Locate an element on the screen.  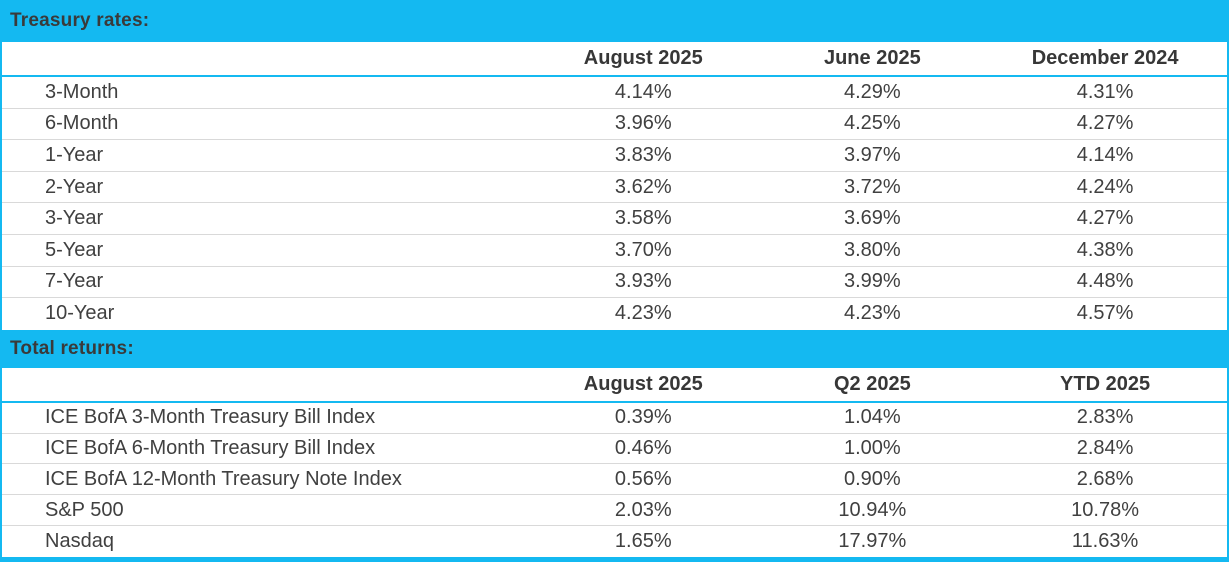
row-label: 2-Year is located at coordinates (74, 186).